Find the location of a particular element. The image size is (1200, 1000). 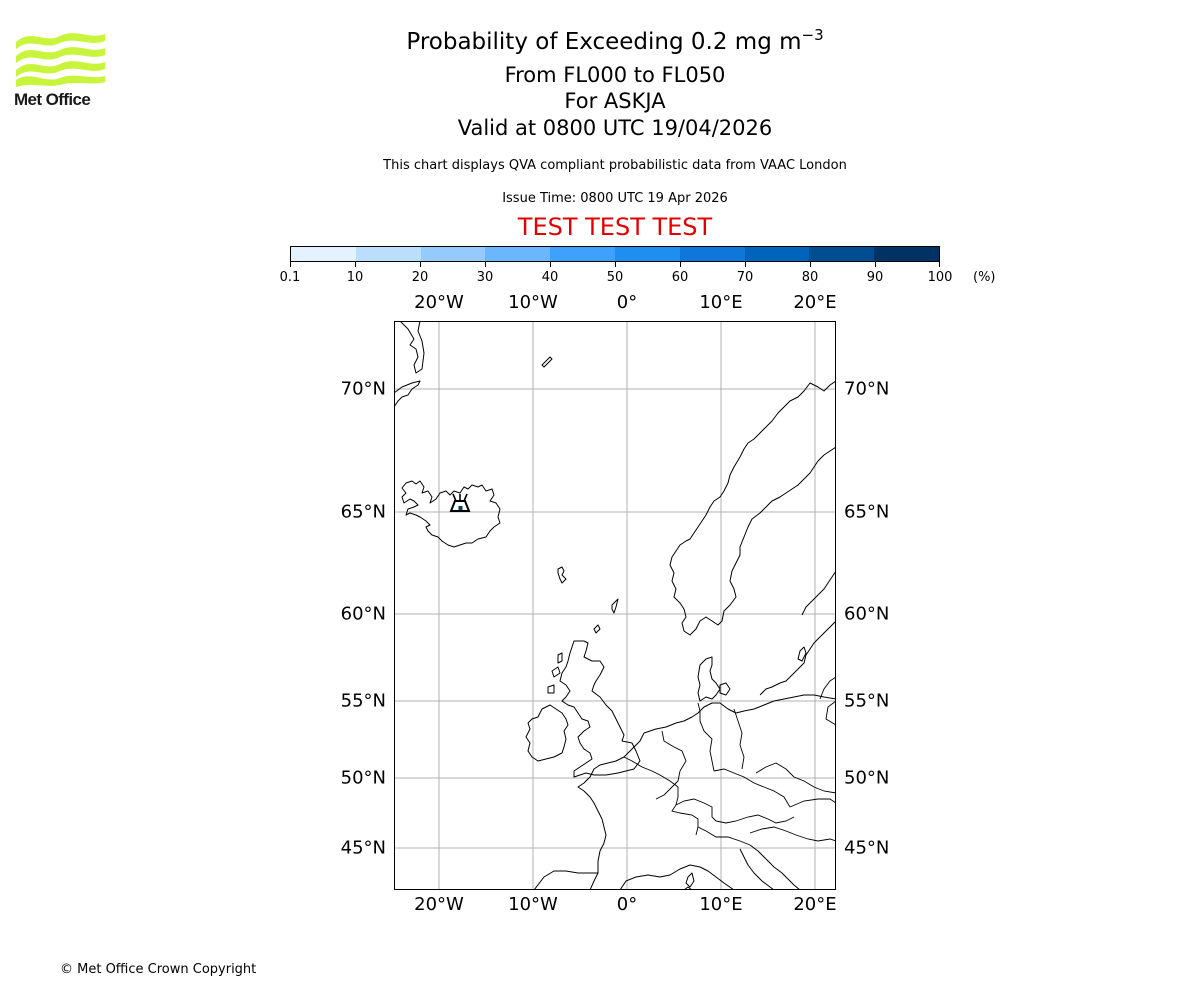

shetland-coast is located at coordinates (615, 606).